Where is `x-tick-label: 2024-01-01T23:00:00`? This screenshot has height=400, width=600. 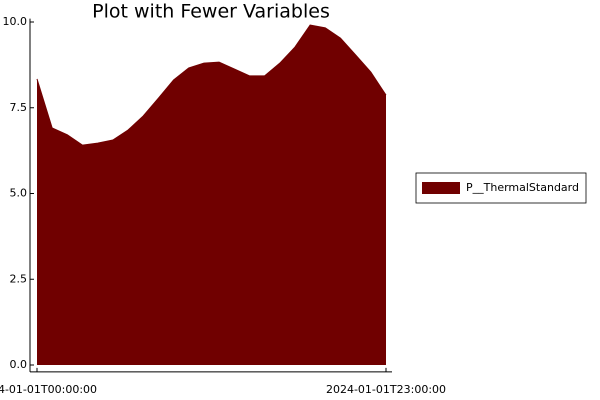 x-tick-label: 2024-01-01T23:00:00 is located at coordinates (386, 389).